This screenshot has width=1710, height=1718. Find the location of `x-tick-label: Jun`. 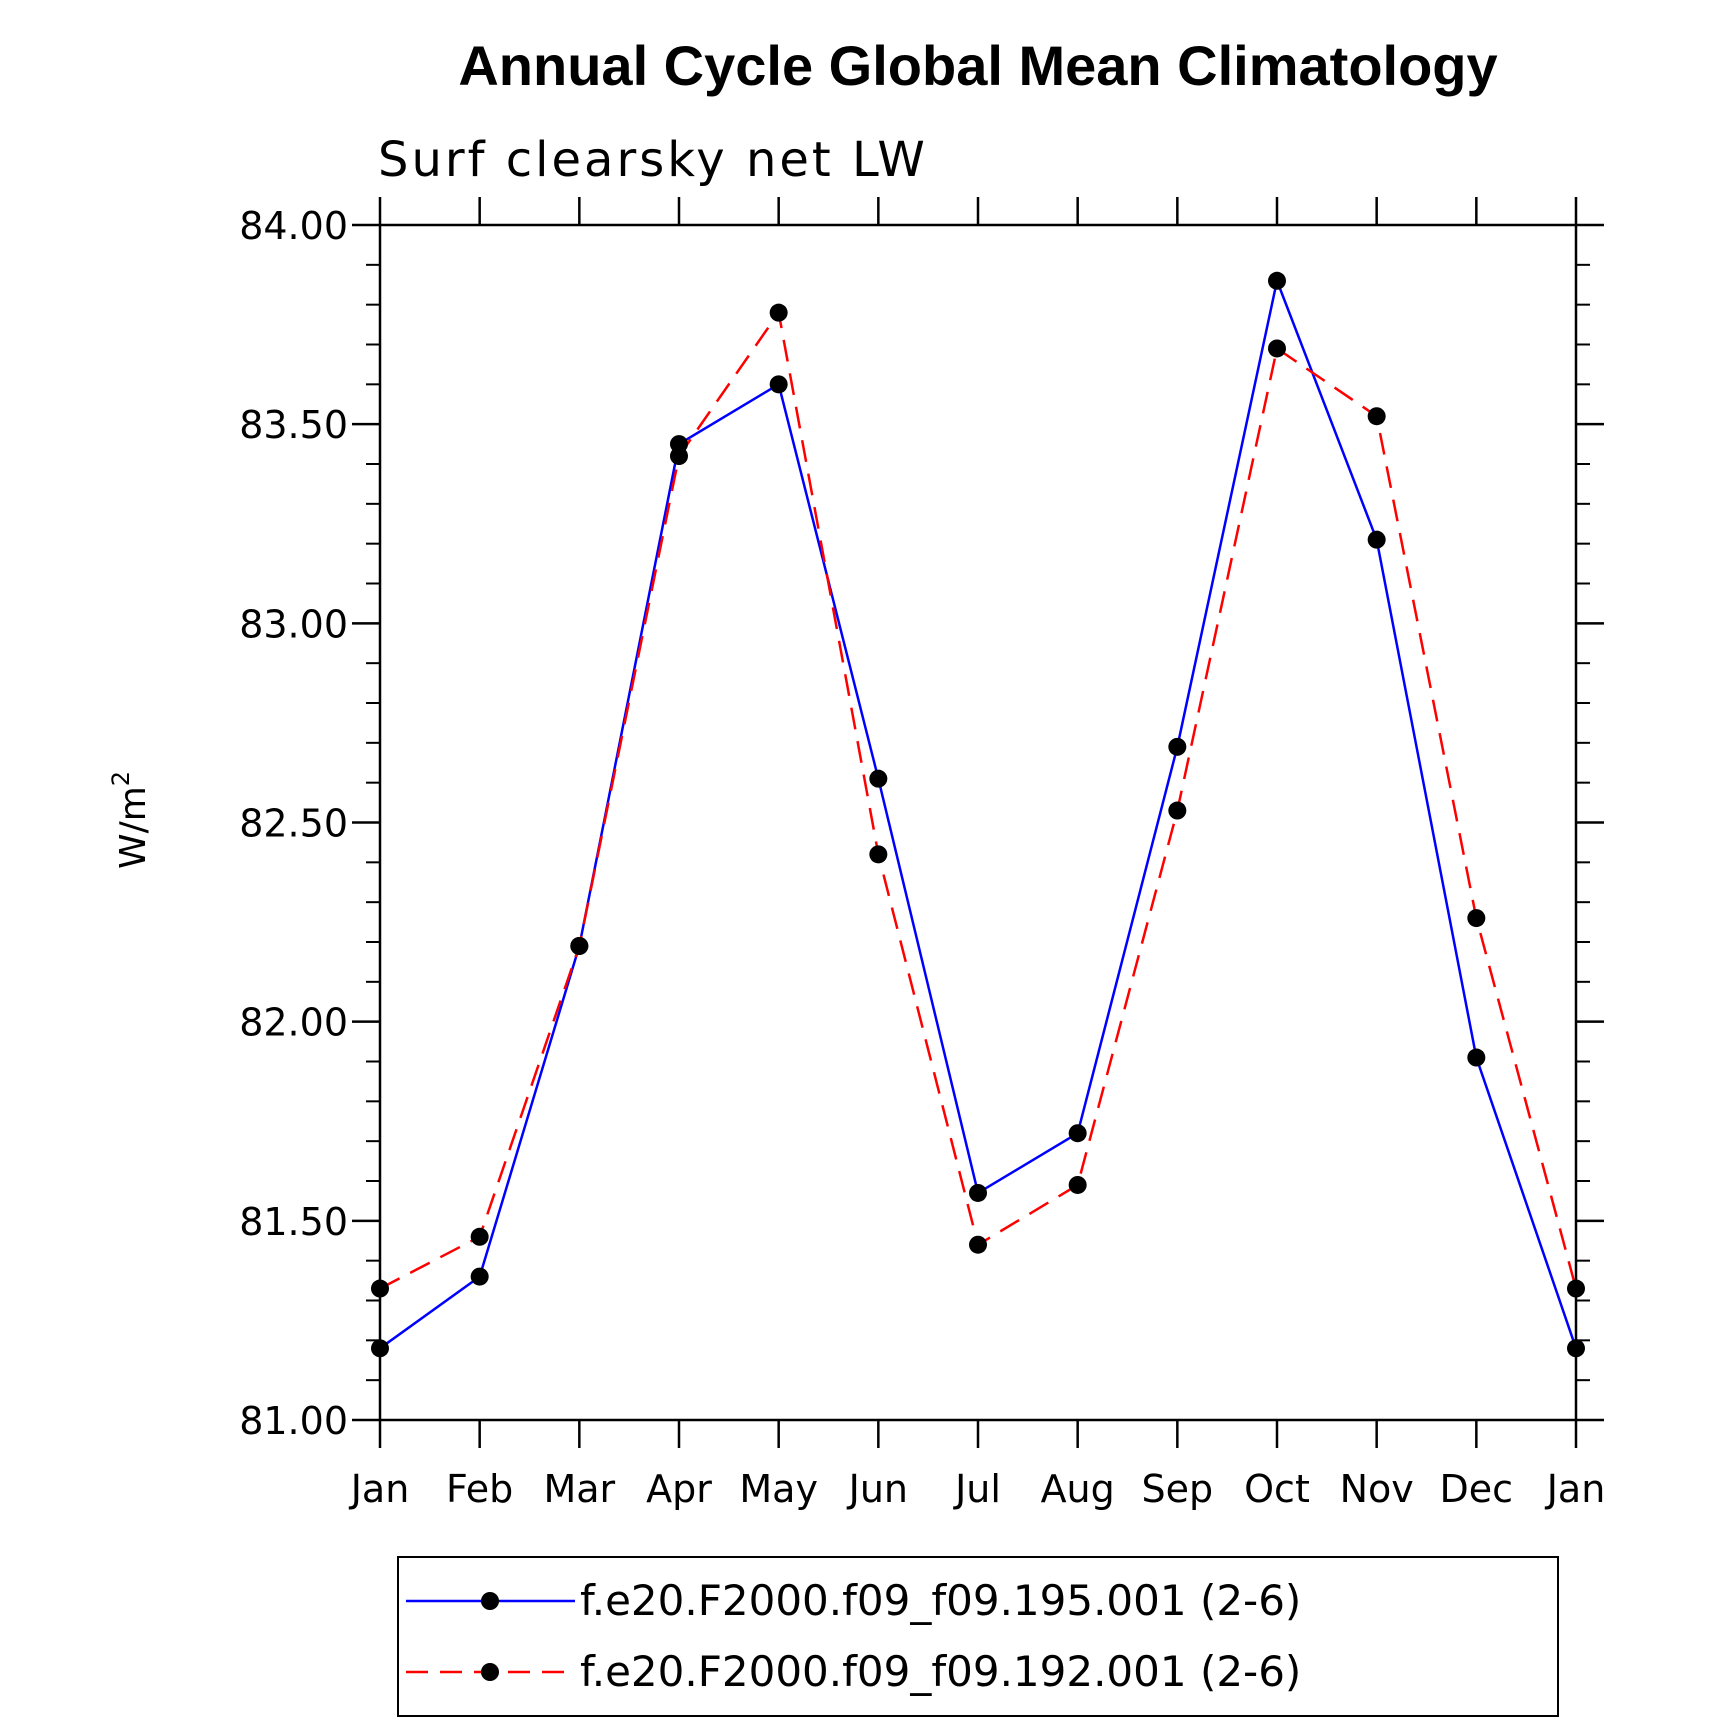

x-tick-label: Jun is located at coordinates (877, 1489).